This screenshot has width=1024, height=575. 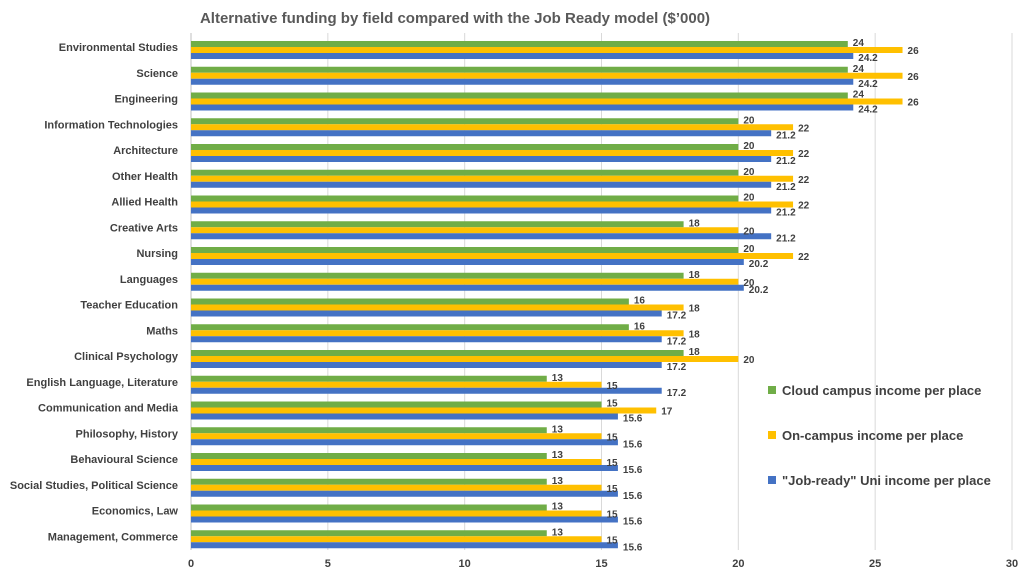 I want to click on value-axis: 0 5 10 15 20 25 30, so click(x=603, y=564).